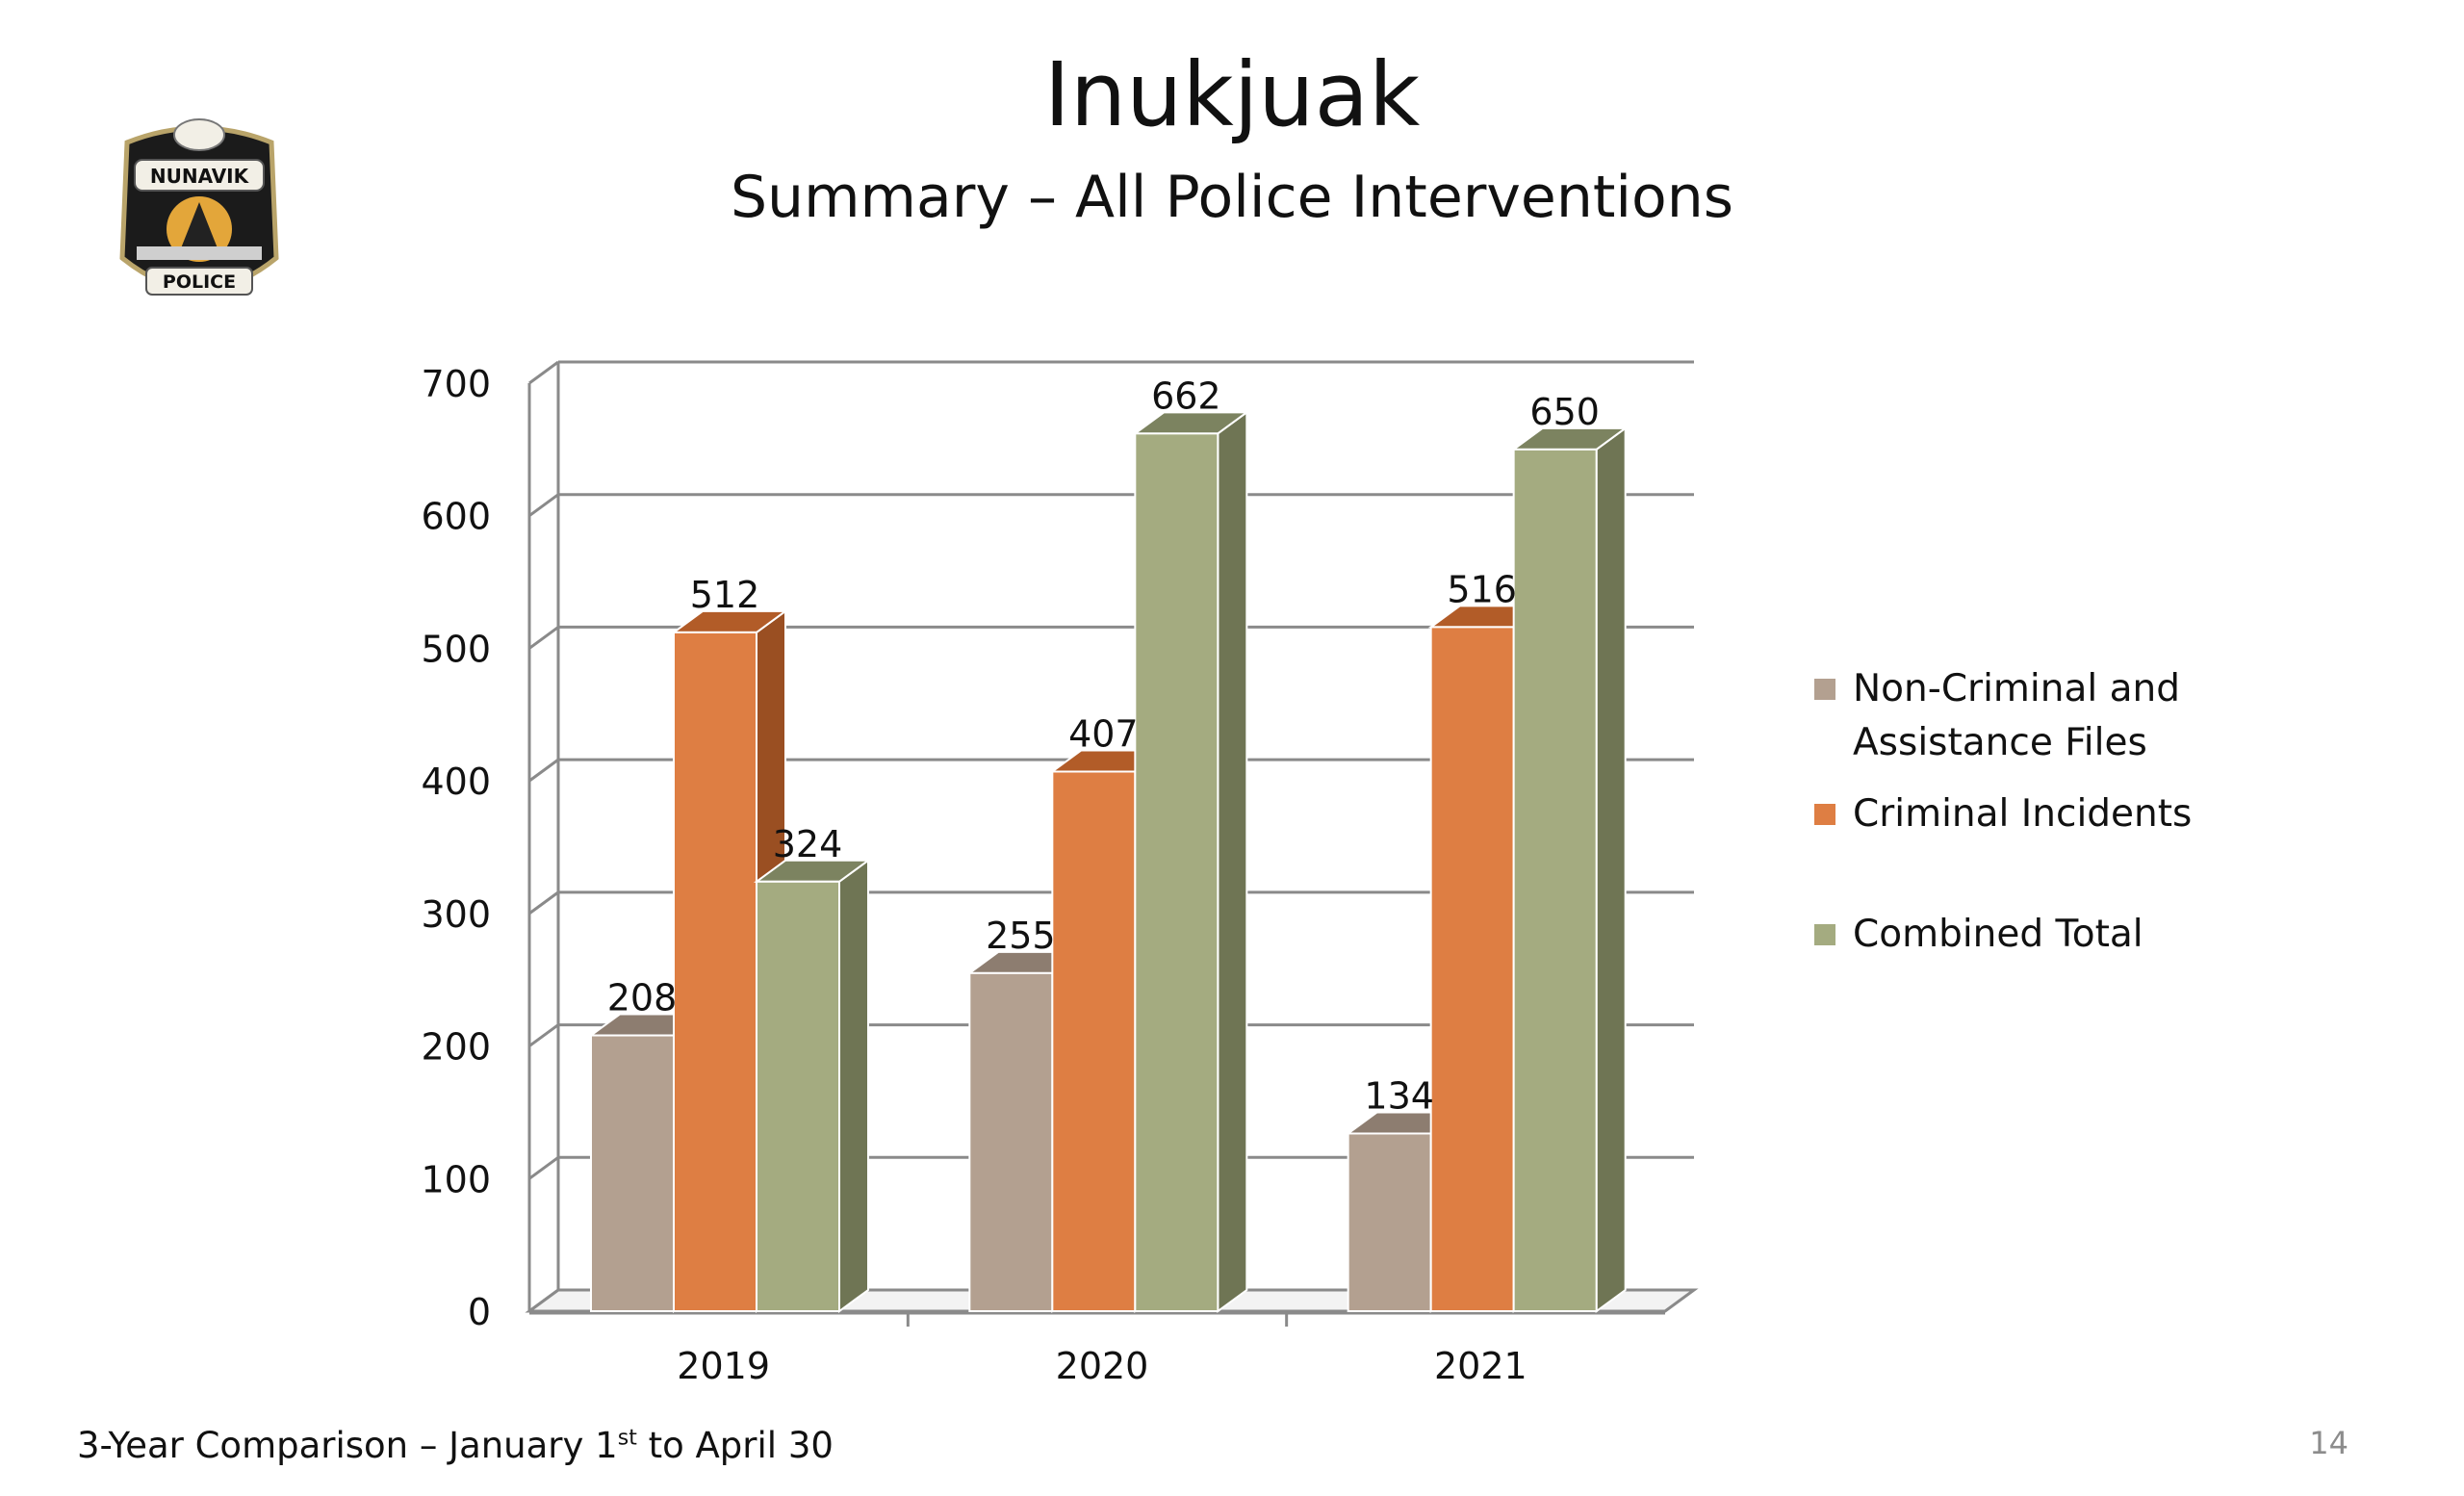 This screenshot has width=2464, height=1496. Describe the element at coordinates (1399, 1096) in the screenshot. I see `data-label: 134` at that location.